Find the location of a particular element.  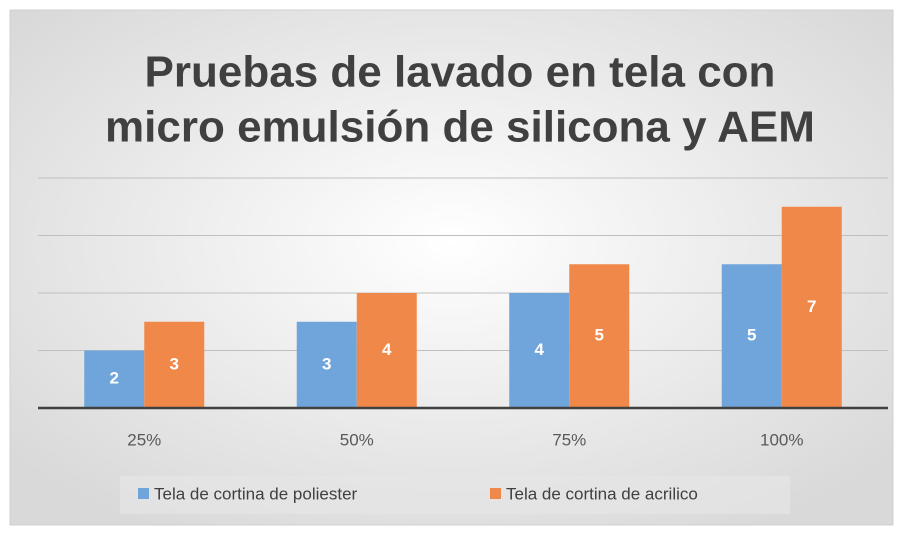

chart-title: micro emulsión de silicona y AEM is located at coordinates (460, 127).